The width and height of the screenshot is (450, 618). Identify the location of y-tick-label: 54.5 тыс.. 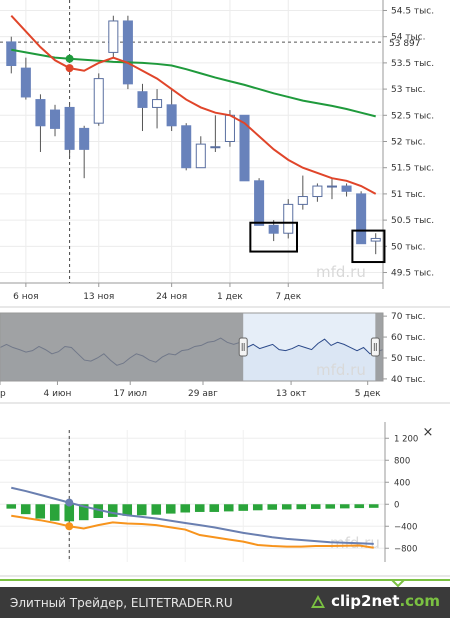
(412, 11).